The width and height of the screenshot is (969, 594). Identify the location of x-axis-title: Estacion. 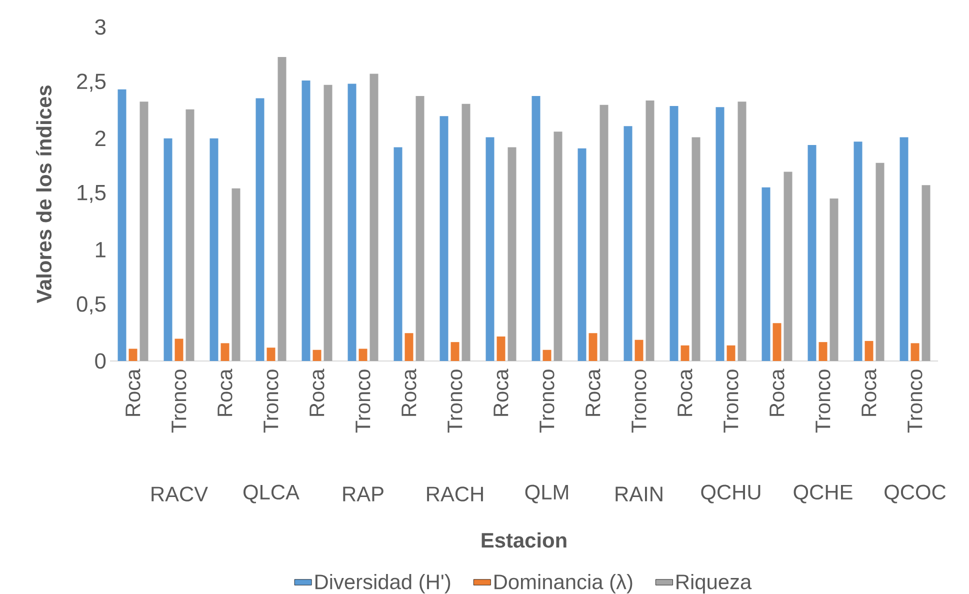
(524, 540).